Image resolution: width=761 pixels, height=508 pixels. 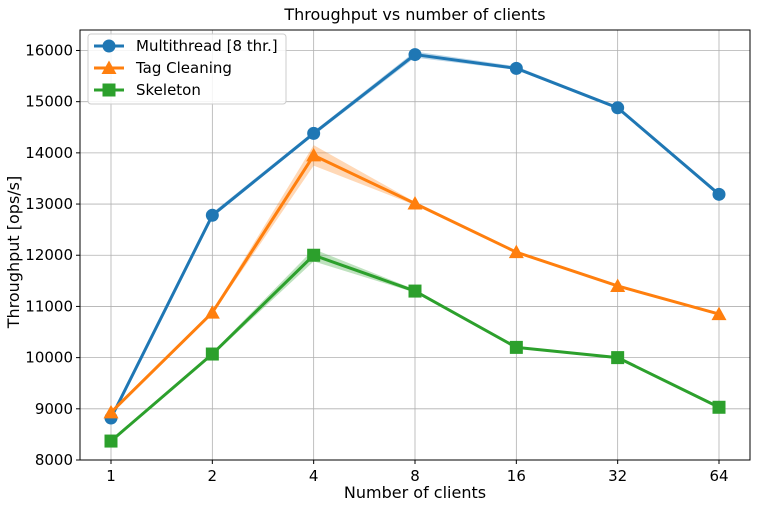 What do you see at coordinates (49, 358) in the screenshot?
I see `y-tick-label: 10000` at bounding box center [49, 358].